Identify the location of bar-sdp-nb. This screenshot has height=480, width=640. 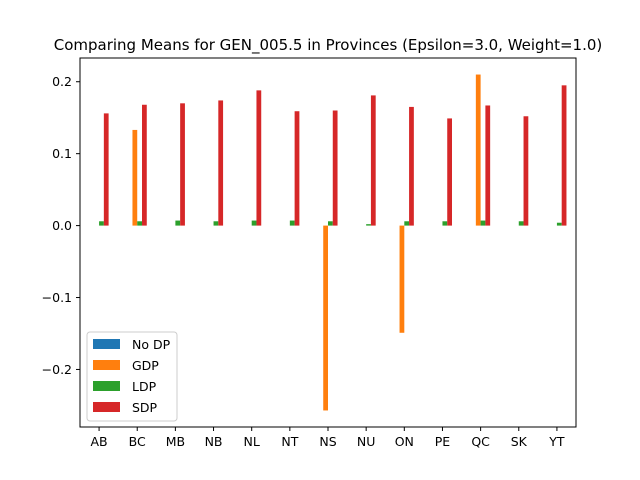
(221, 163).